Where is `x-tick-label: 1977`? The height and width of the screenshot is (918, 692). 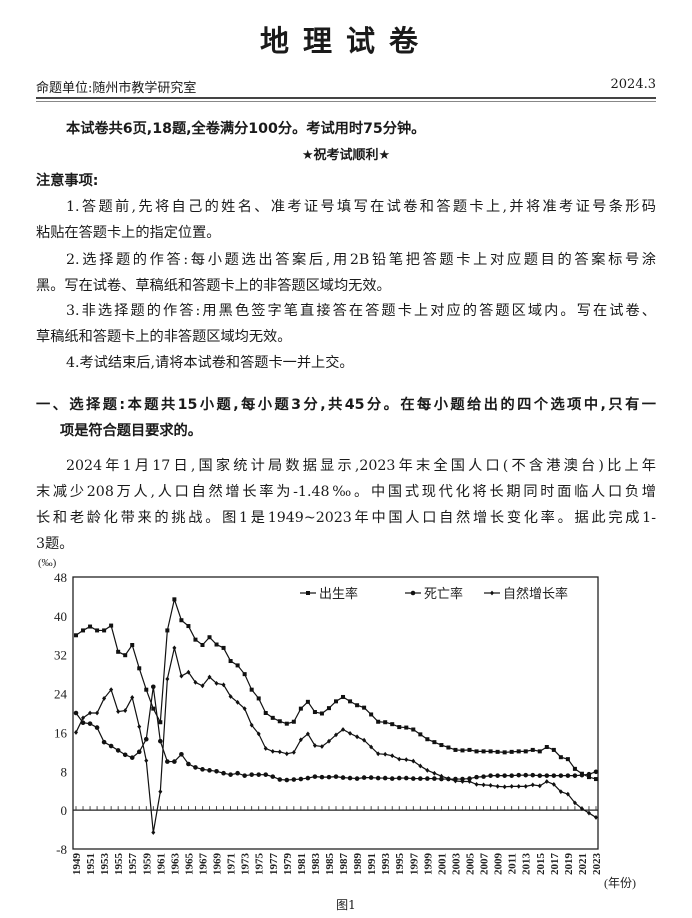 x-tick-label: 1977 is located at coordinates (274, 864).